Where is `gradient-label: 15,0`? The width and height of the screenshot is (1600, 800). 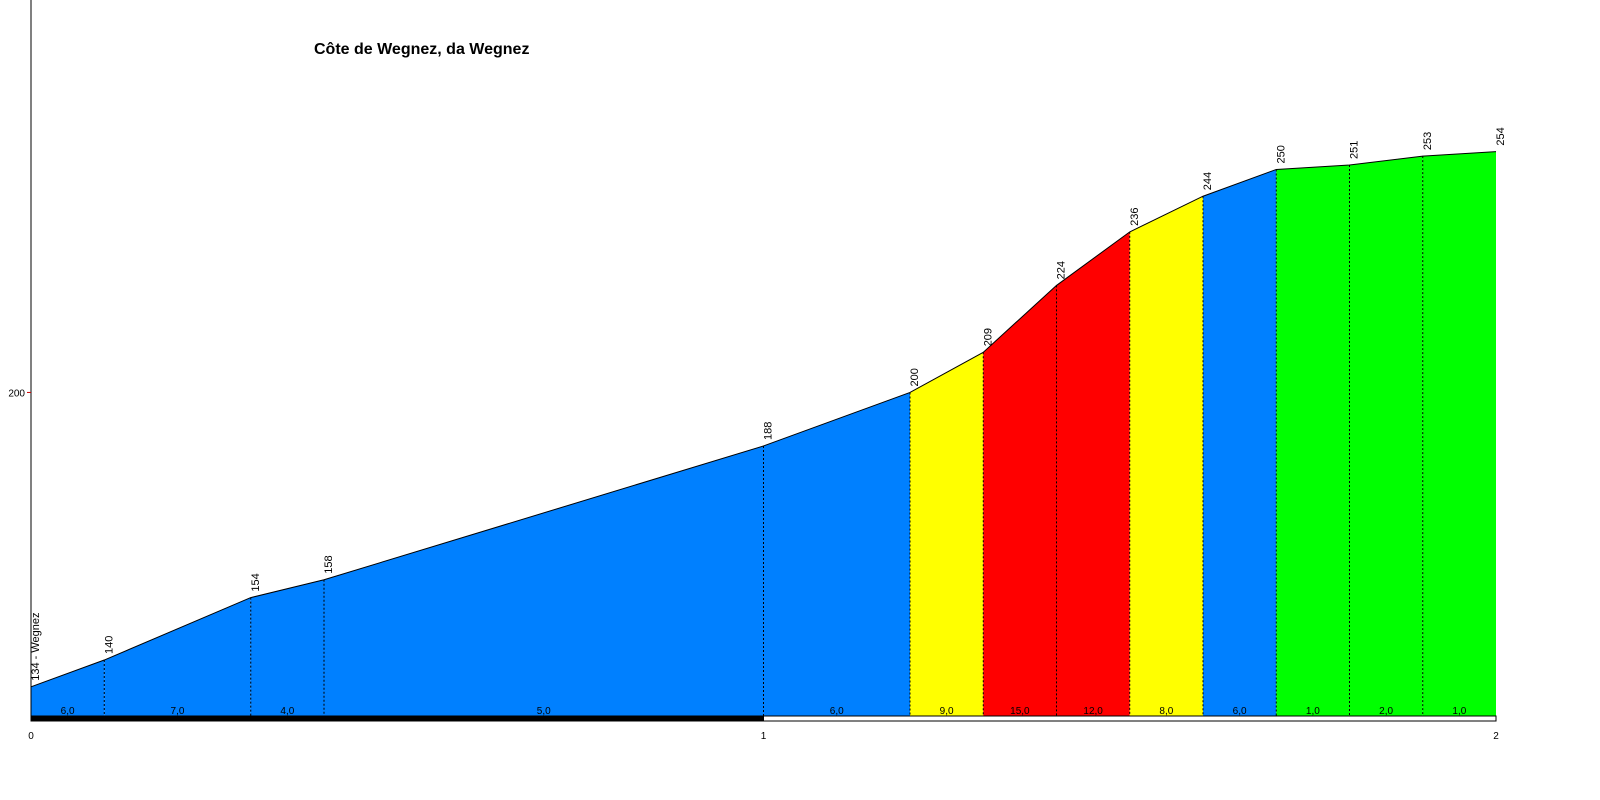 gradient-label: 15,0 is located at coordinates (1020, 711).